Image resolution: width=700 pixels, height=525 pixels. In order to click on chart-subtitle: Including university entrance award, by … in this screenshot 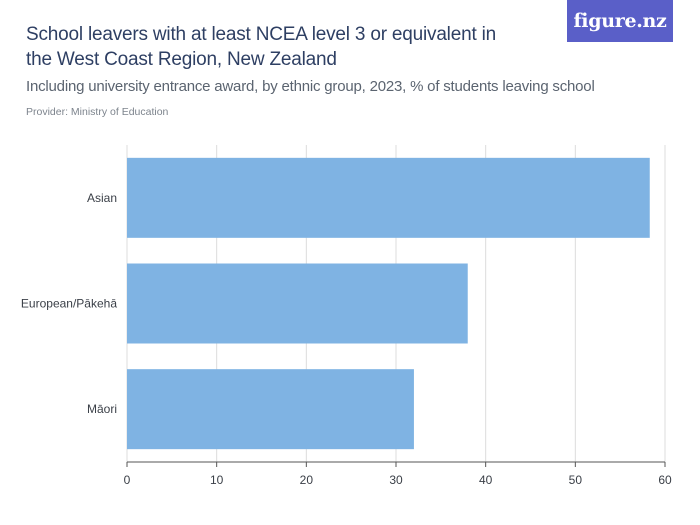, I will do `click(310, 86)`.